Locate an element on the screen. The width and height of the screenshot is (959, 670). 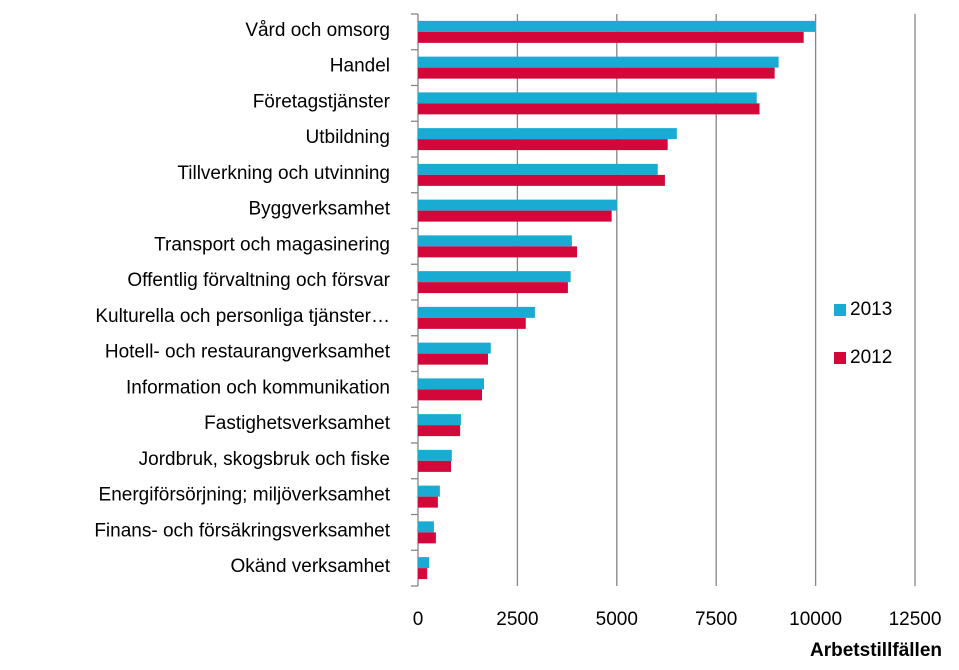
legend-label: 2013 is located at coordinates (871, 309).